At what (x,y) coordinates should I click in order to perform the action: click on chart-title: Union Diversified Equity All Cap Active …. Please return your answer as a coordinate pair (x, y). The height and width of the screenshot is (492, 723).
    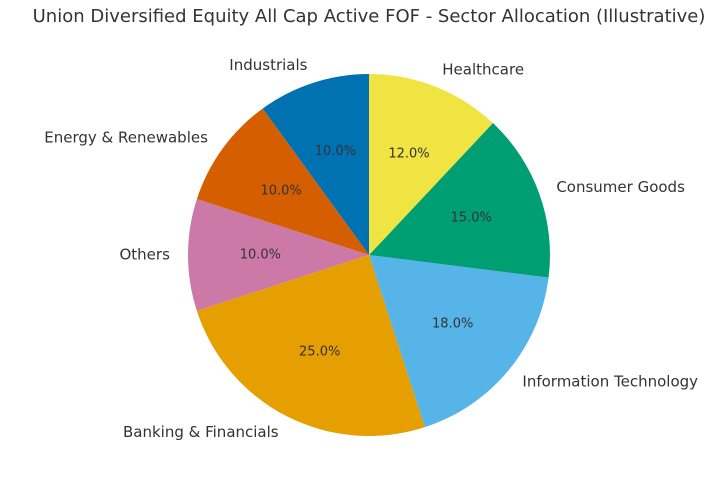
    Looking at the image, I should click on (369, 16).